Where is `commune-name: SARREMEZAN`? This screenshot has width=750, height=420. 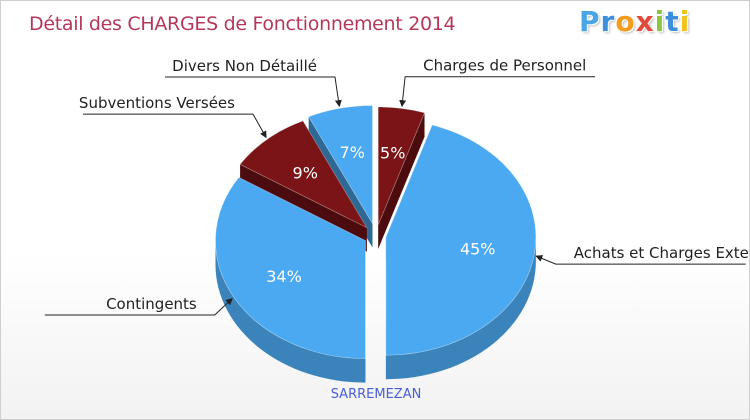 commune-name: SARREMEZAN is located at coordinates (376, 394).